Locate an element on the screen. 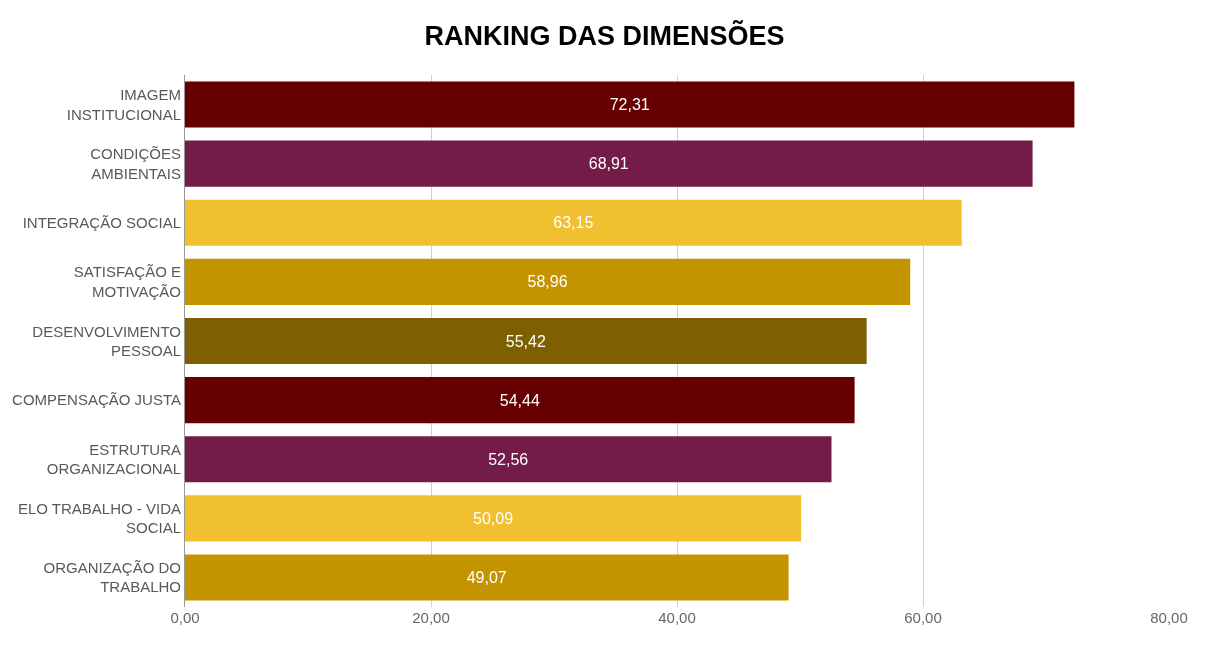  y-tick-label: SATISFAÇÃO E MOTIVAÇÃO is located at coordinates (127, 281).